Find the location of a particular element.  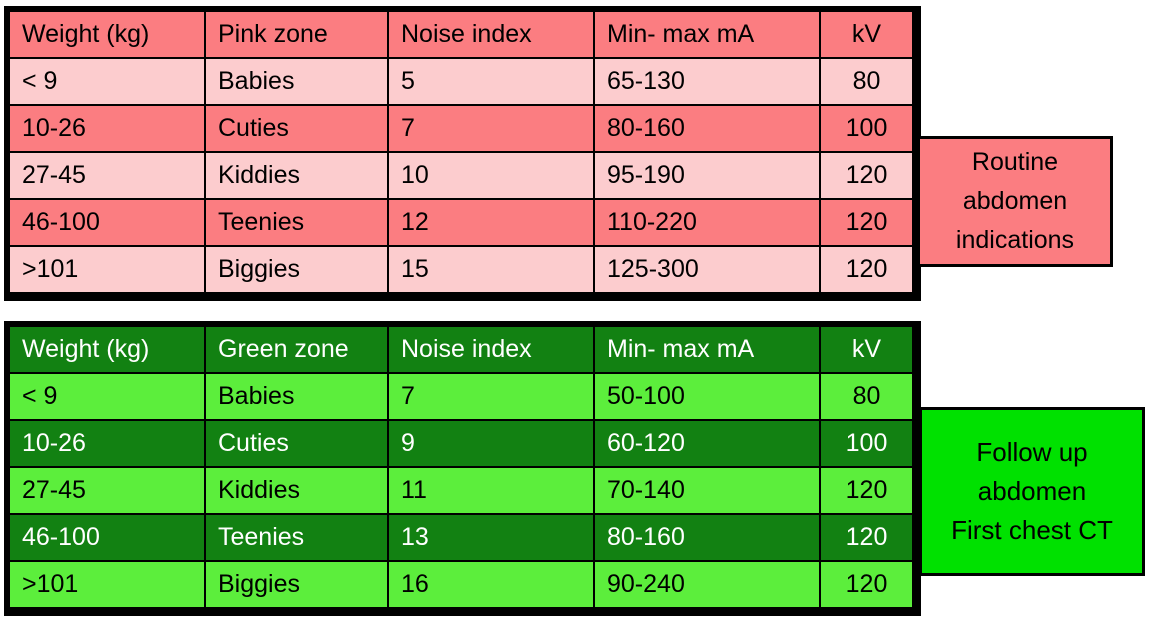

routine-abdomen-callout: Routine abdomen indications is located at coordinates (1015, 201).